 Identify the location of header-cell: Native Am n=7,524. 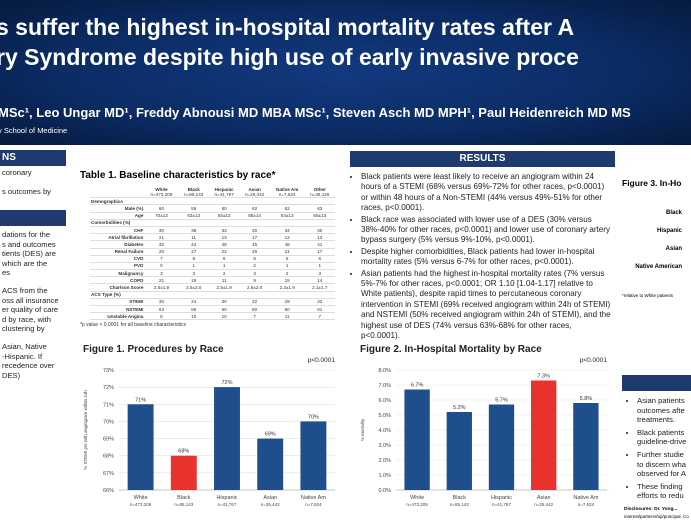
(287, 192).